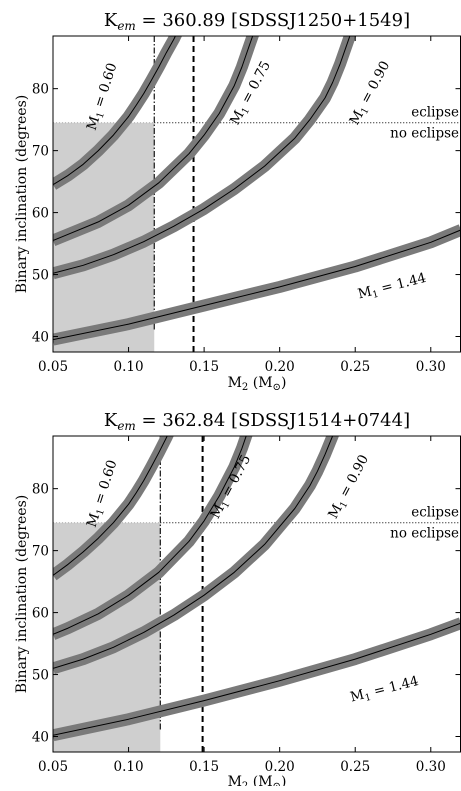 The height and width of the screenshot is (791, 461). What do you see at coordinates (257, 384) in the screenshot?
I see `x-axis-label: M2 (M⊙)` at bounding box center [257, 384].